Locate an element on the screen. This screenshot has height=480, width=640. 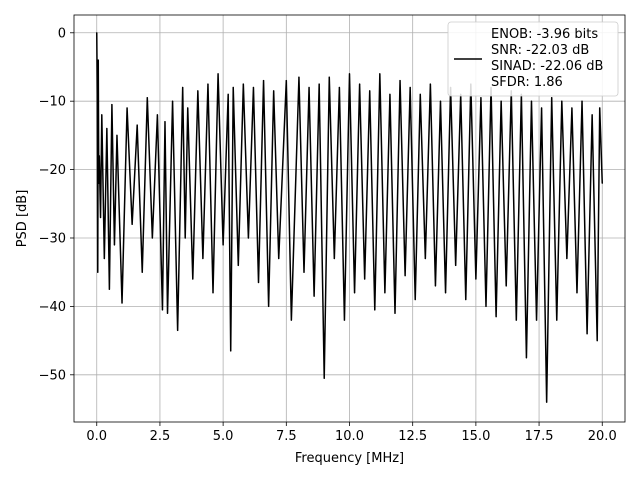
y-tick-label: −30 is located at coordinates (52, 238).